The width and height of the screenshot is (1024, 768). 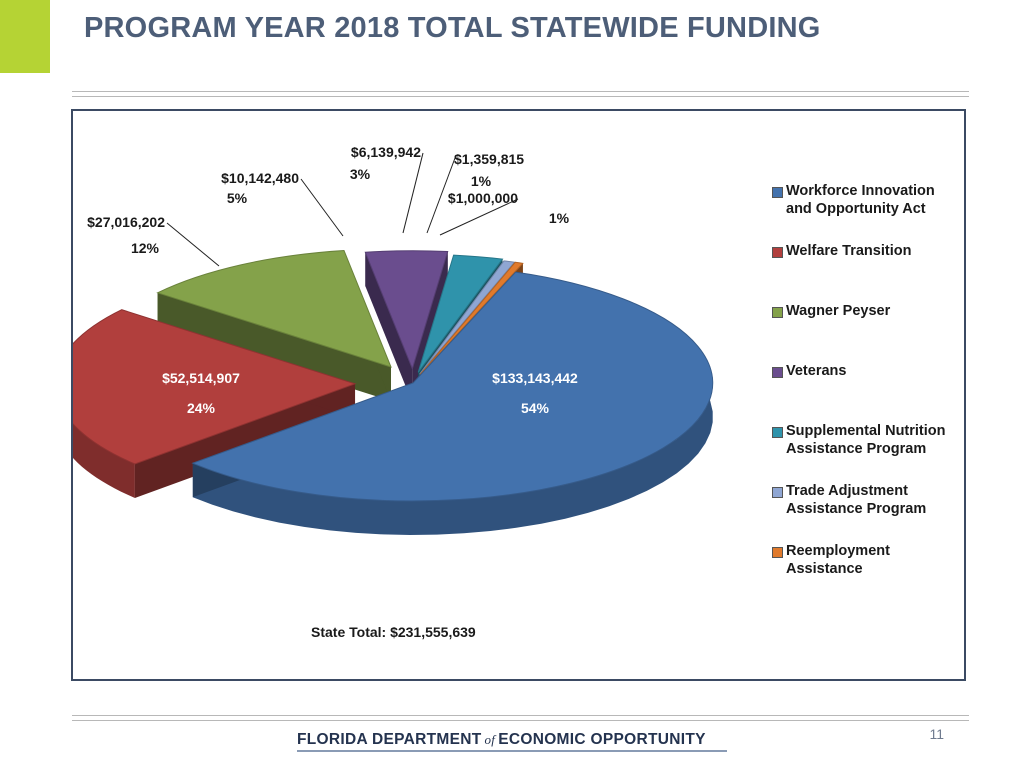 What do you see at coordinates (386, 152) in the screenshot?
I see `slice-value-label: $6,139,942` at bounding box center [386, 152].